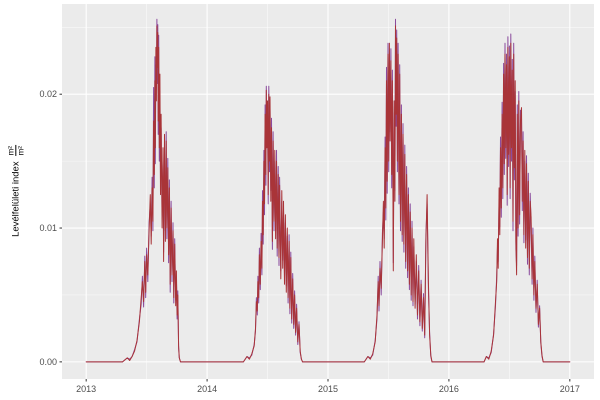 The height and width of the screenshot is (400, 600). Describe the element at coordinates (328, 389) in the screenshot. I see `x-tick-label: 2015` at that location.